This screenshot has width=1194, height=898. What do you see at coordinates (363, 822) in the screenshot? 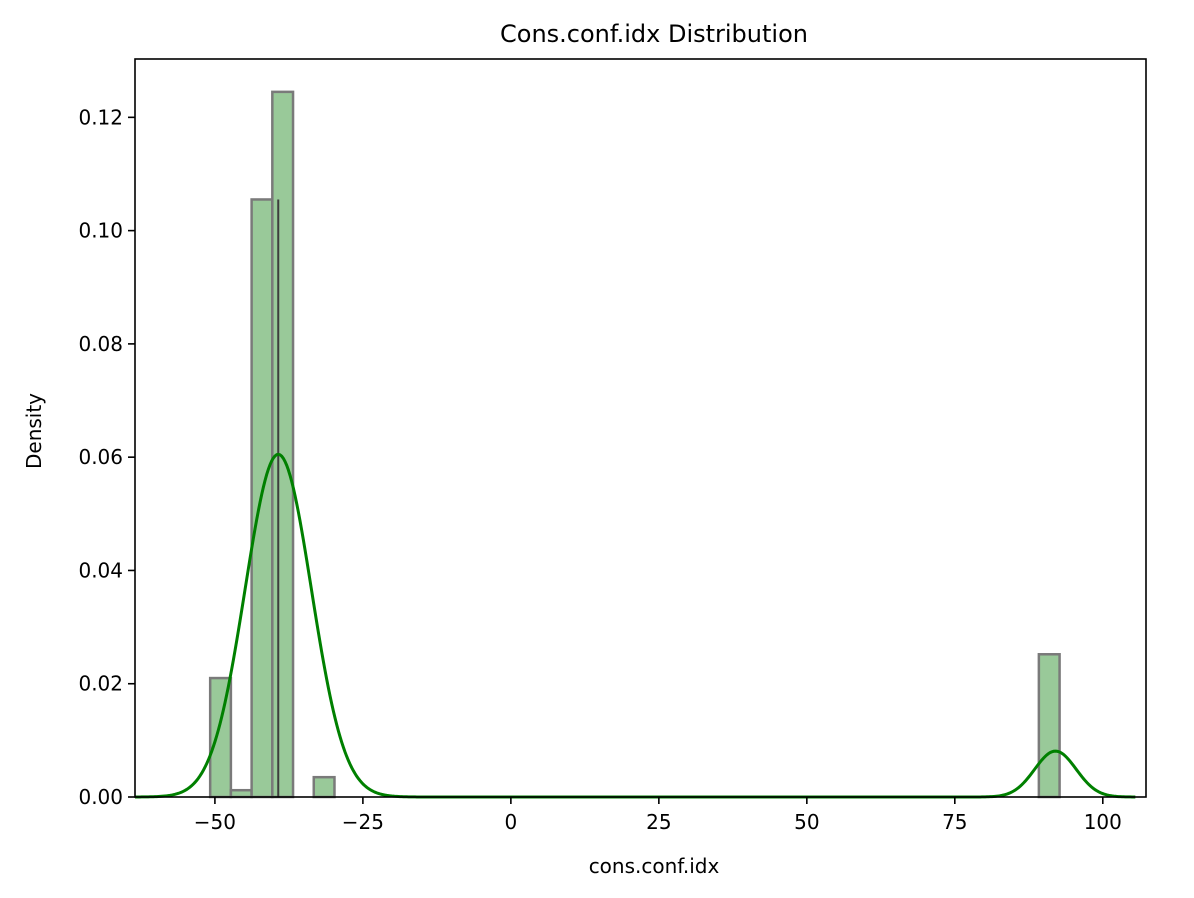
I see `x-tick-label: −25` at bounding box center [363, 822].